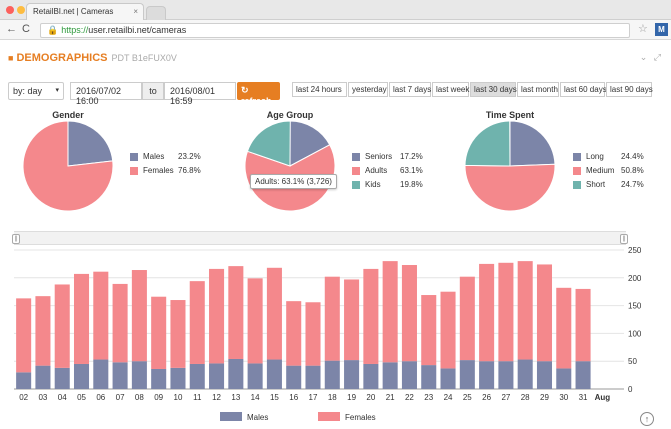 The height and width of the screenshot is (429, 671). Describe the element at coordinates (583, 89) in the screenshot. I see `preset-button: last 60 days` at that location.